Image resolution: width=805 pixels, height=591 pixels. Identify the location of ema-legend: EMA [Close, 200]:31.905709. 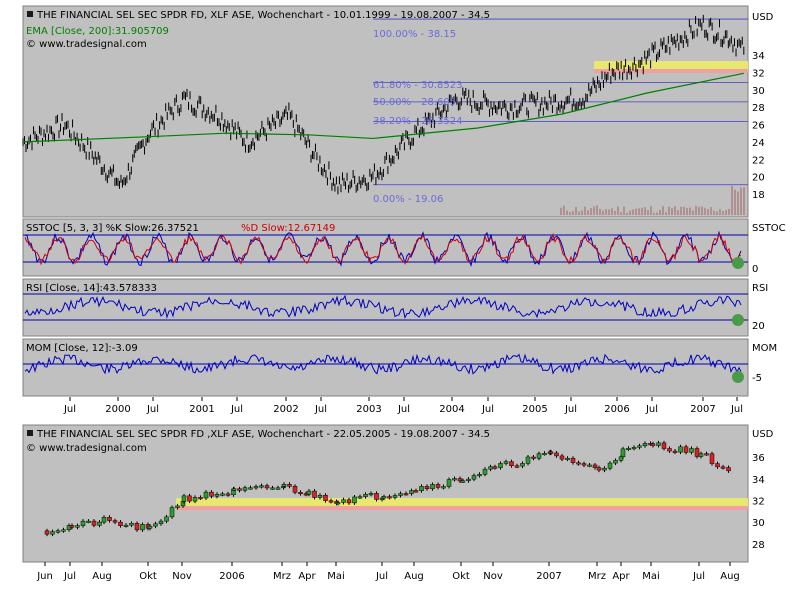
(97, 31).